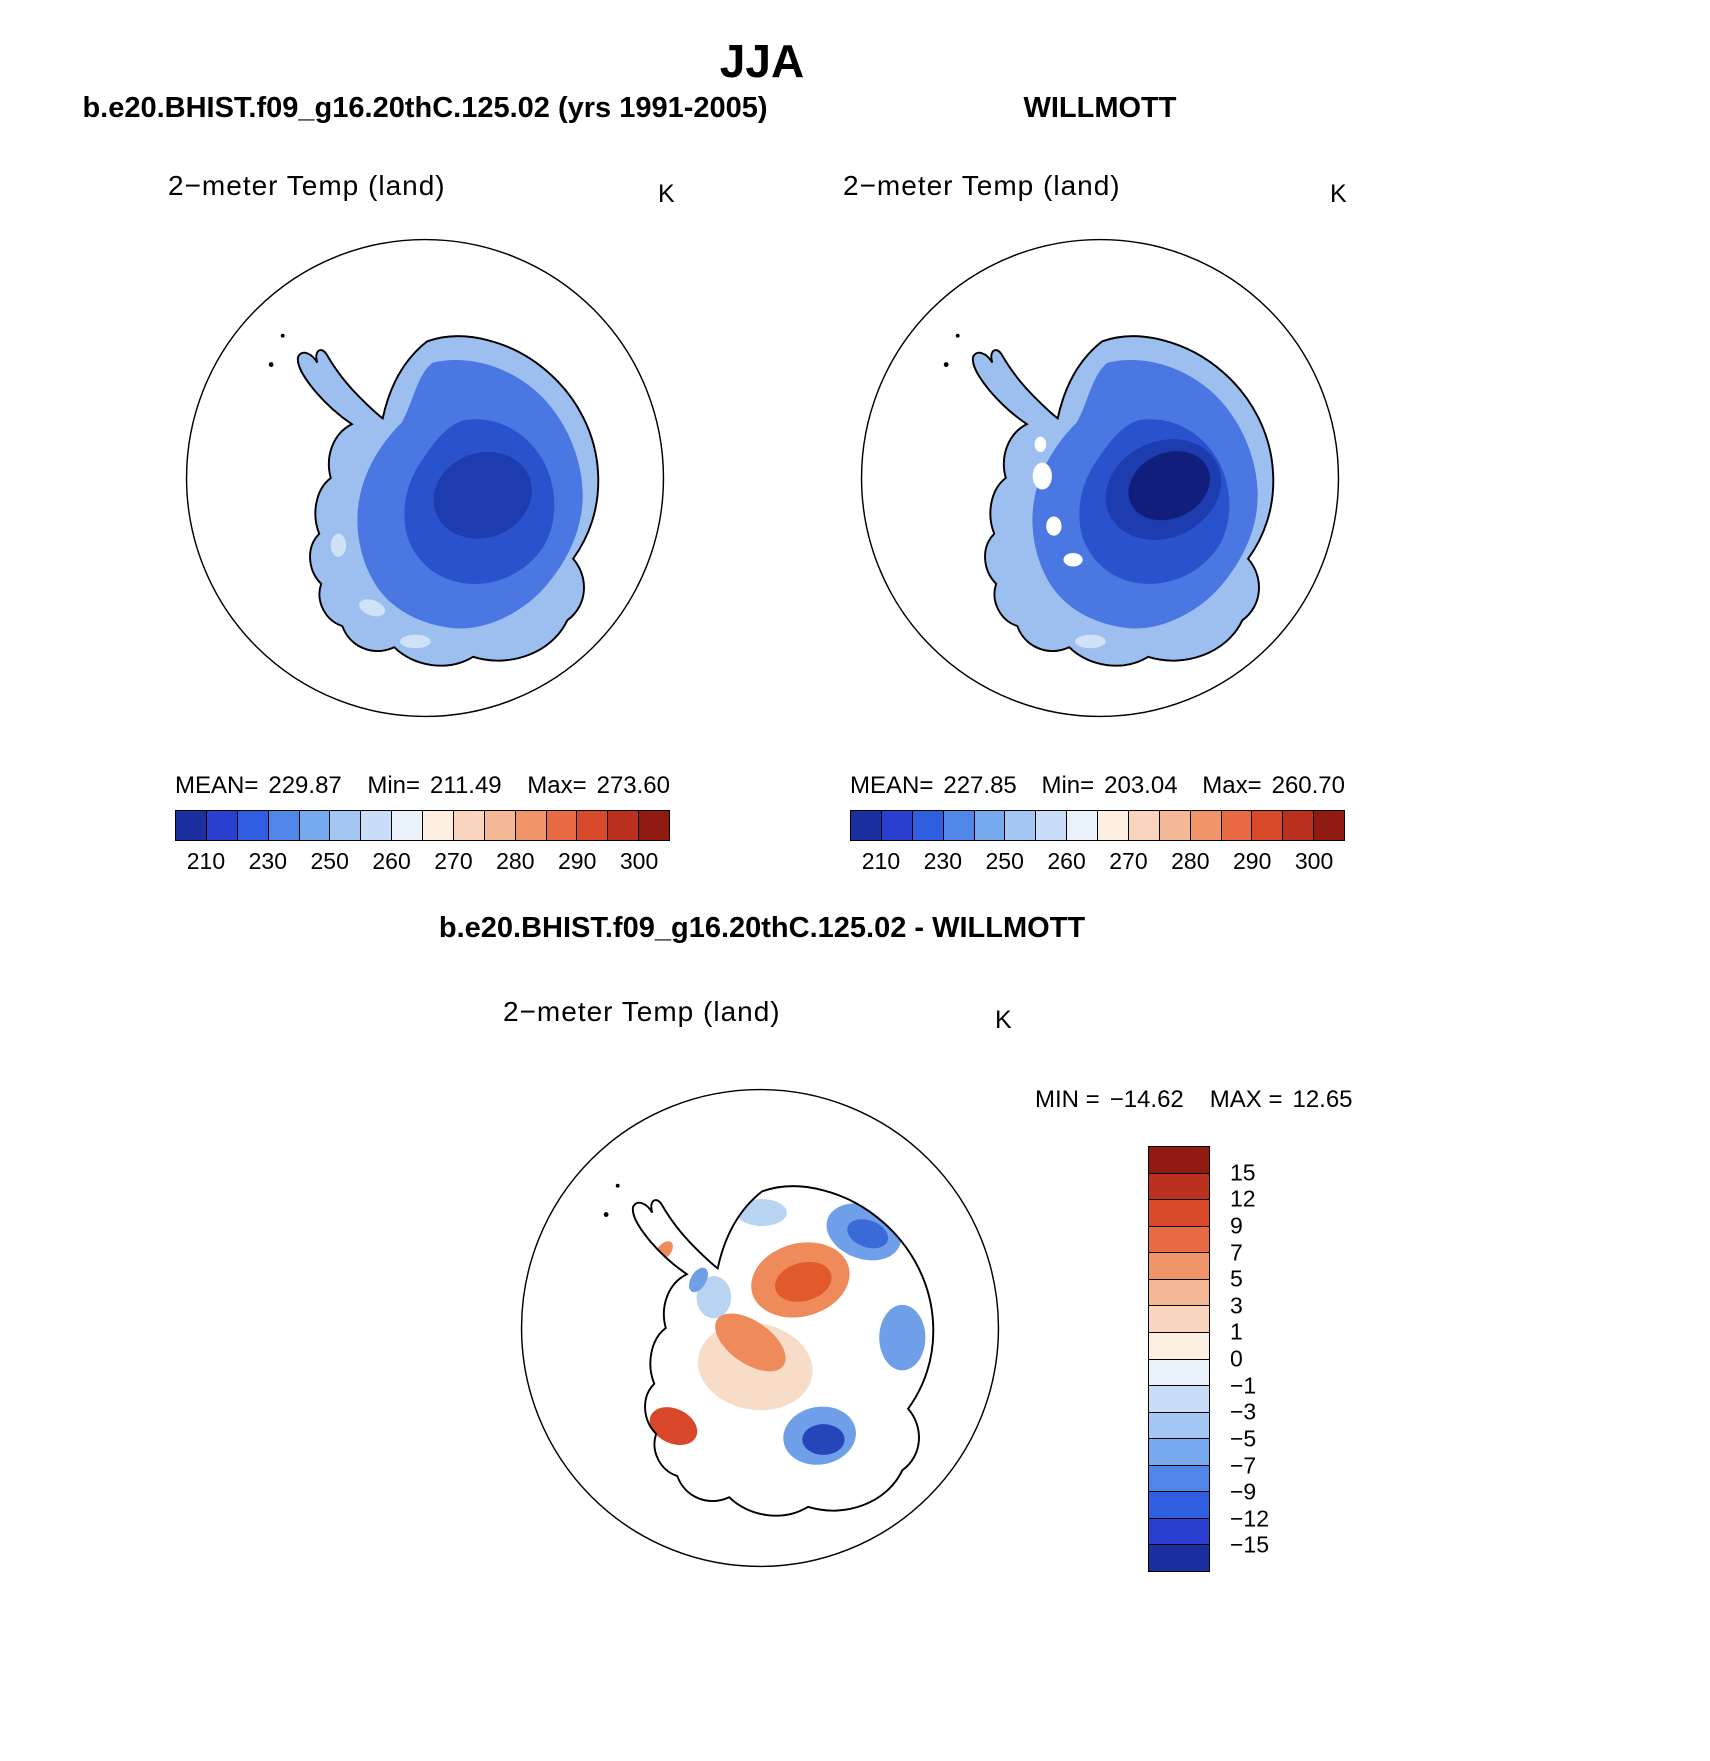 The width and height of the screenshot is (1710, 1761). What do you see at coordinates (1308, 785) in the screenshot?
I see `max-value: 260.70` at bounding box center [1308, 785].